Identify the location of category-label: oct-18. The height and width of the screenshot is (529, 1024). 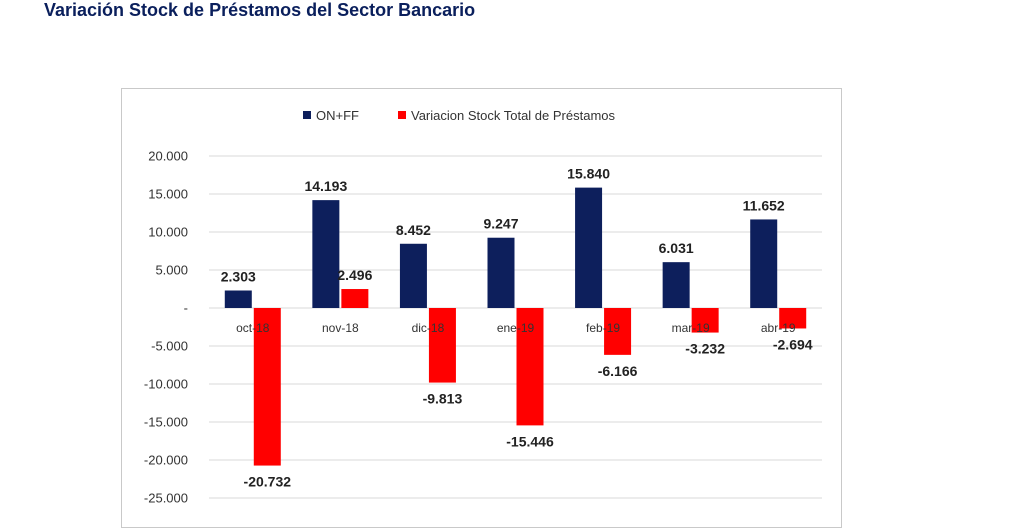
(253, 328).